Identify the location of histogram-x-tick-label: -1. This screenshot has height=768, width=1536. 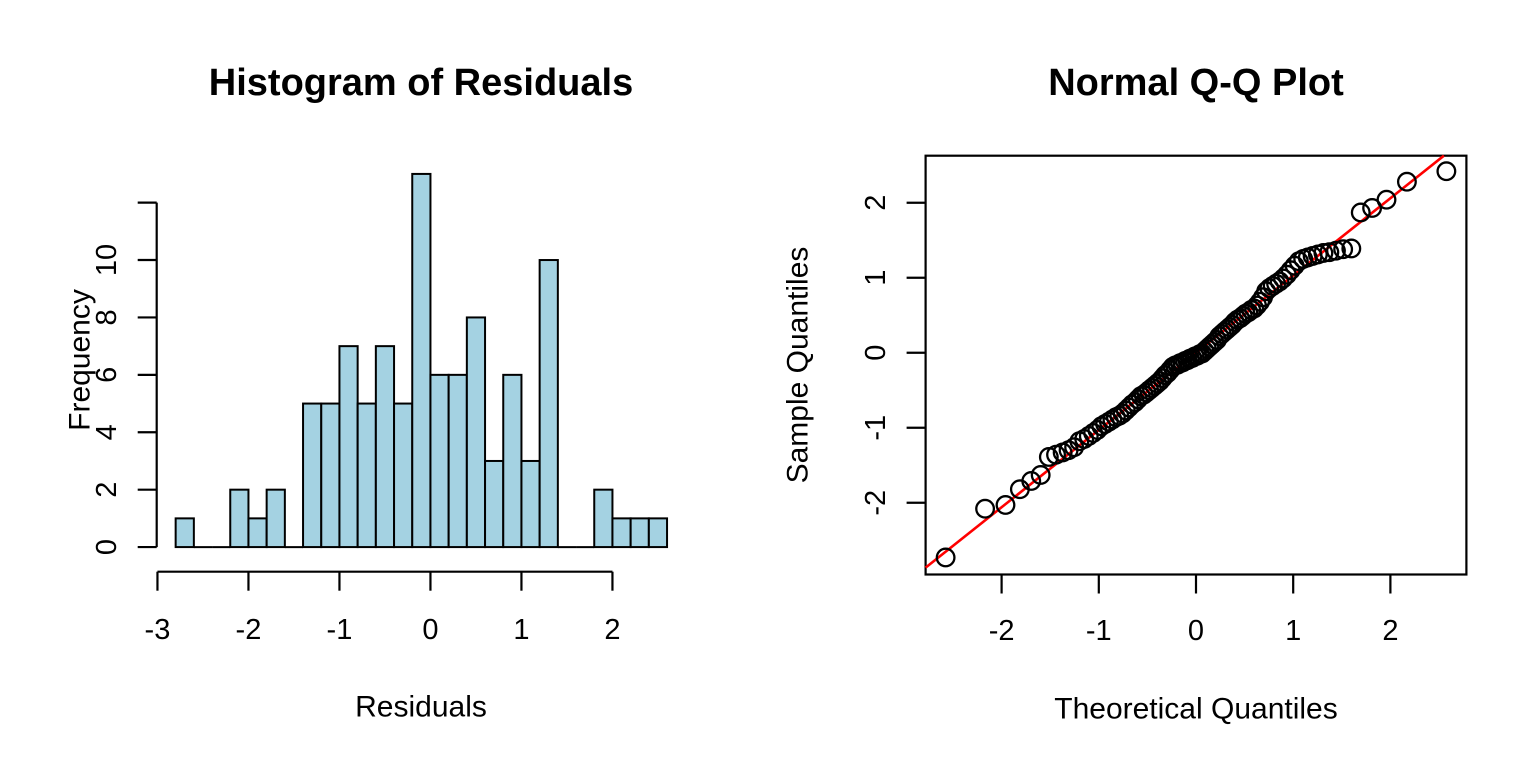
(340, 630).